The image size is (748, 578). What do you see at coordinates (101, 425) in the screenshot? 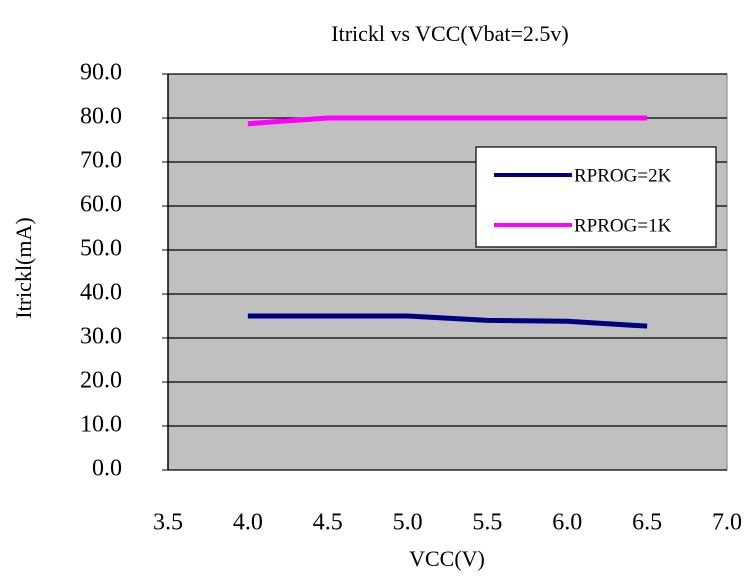
I see `y-tick-label: 10.0` at bounding box center [101, 425].